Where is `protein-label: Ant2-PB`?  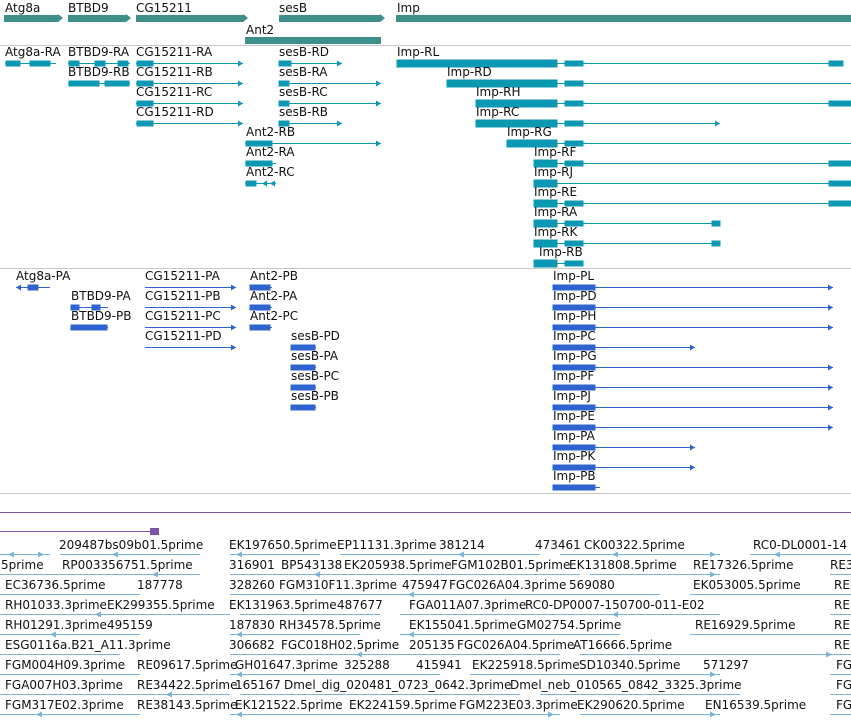
protein-label: Ant2-PB is located at coordinates (274, 276).